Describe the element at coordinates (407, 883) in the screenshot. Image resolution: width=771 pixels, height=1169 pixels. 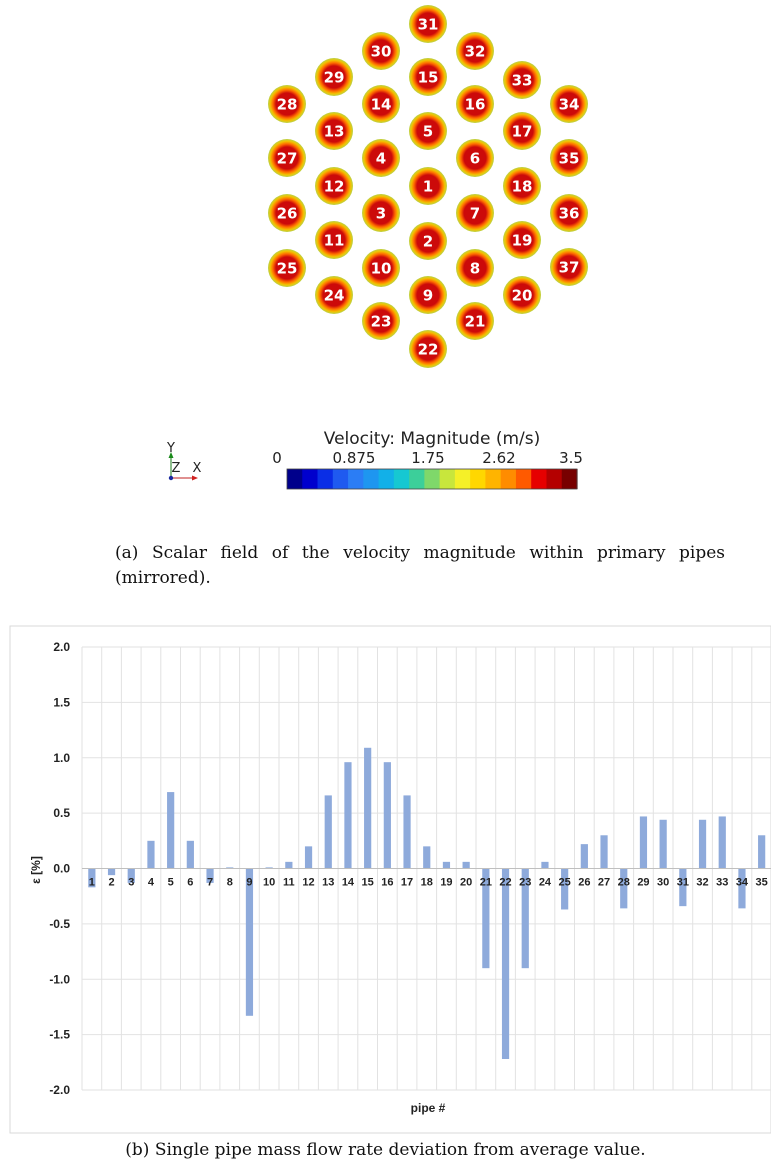
I see `x-tick-label: 17` at that location.